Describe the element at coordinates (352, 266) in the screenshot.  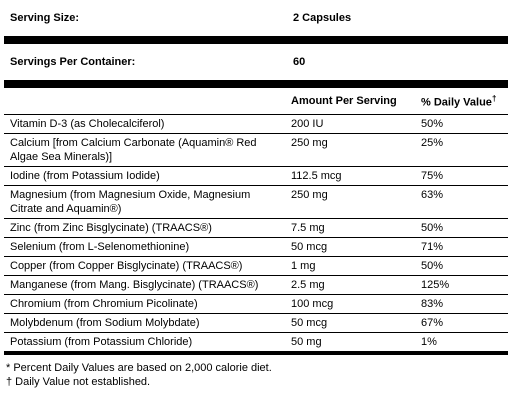
I see `amount: 1 mg` at that location.